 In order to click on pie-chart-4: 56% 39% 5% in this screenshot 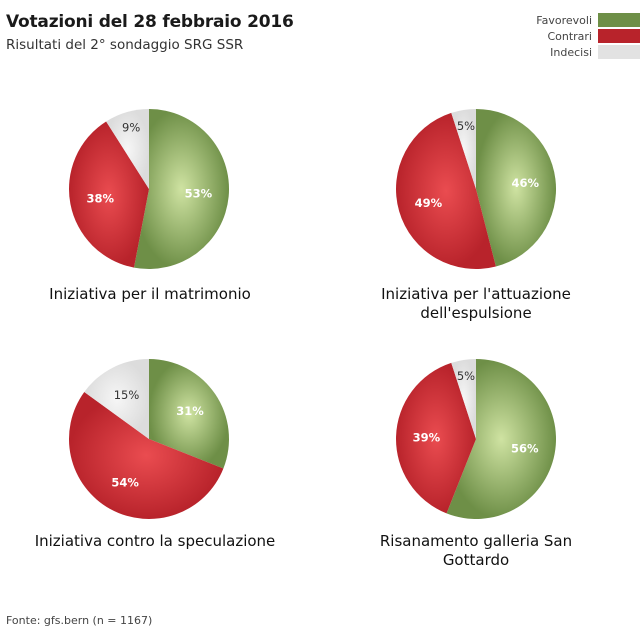, I will do `click(476, 441)`.